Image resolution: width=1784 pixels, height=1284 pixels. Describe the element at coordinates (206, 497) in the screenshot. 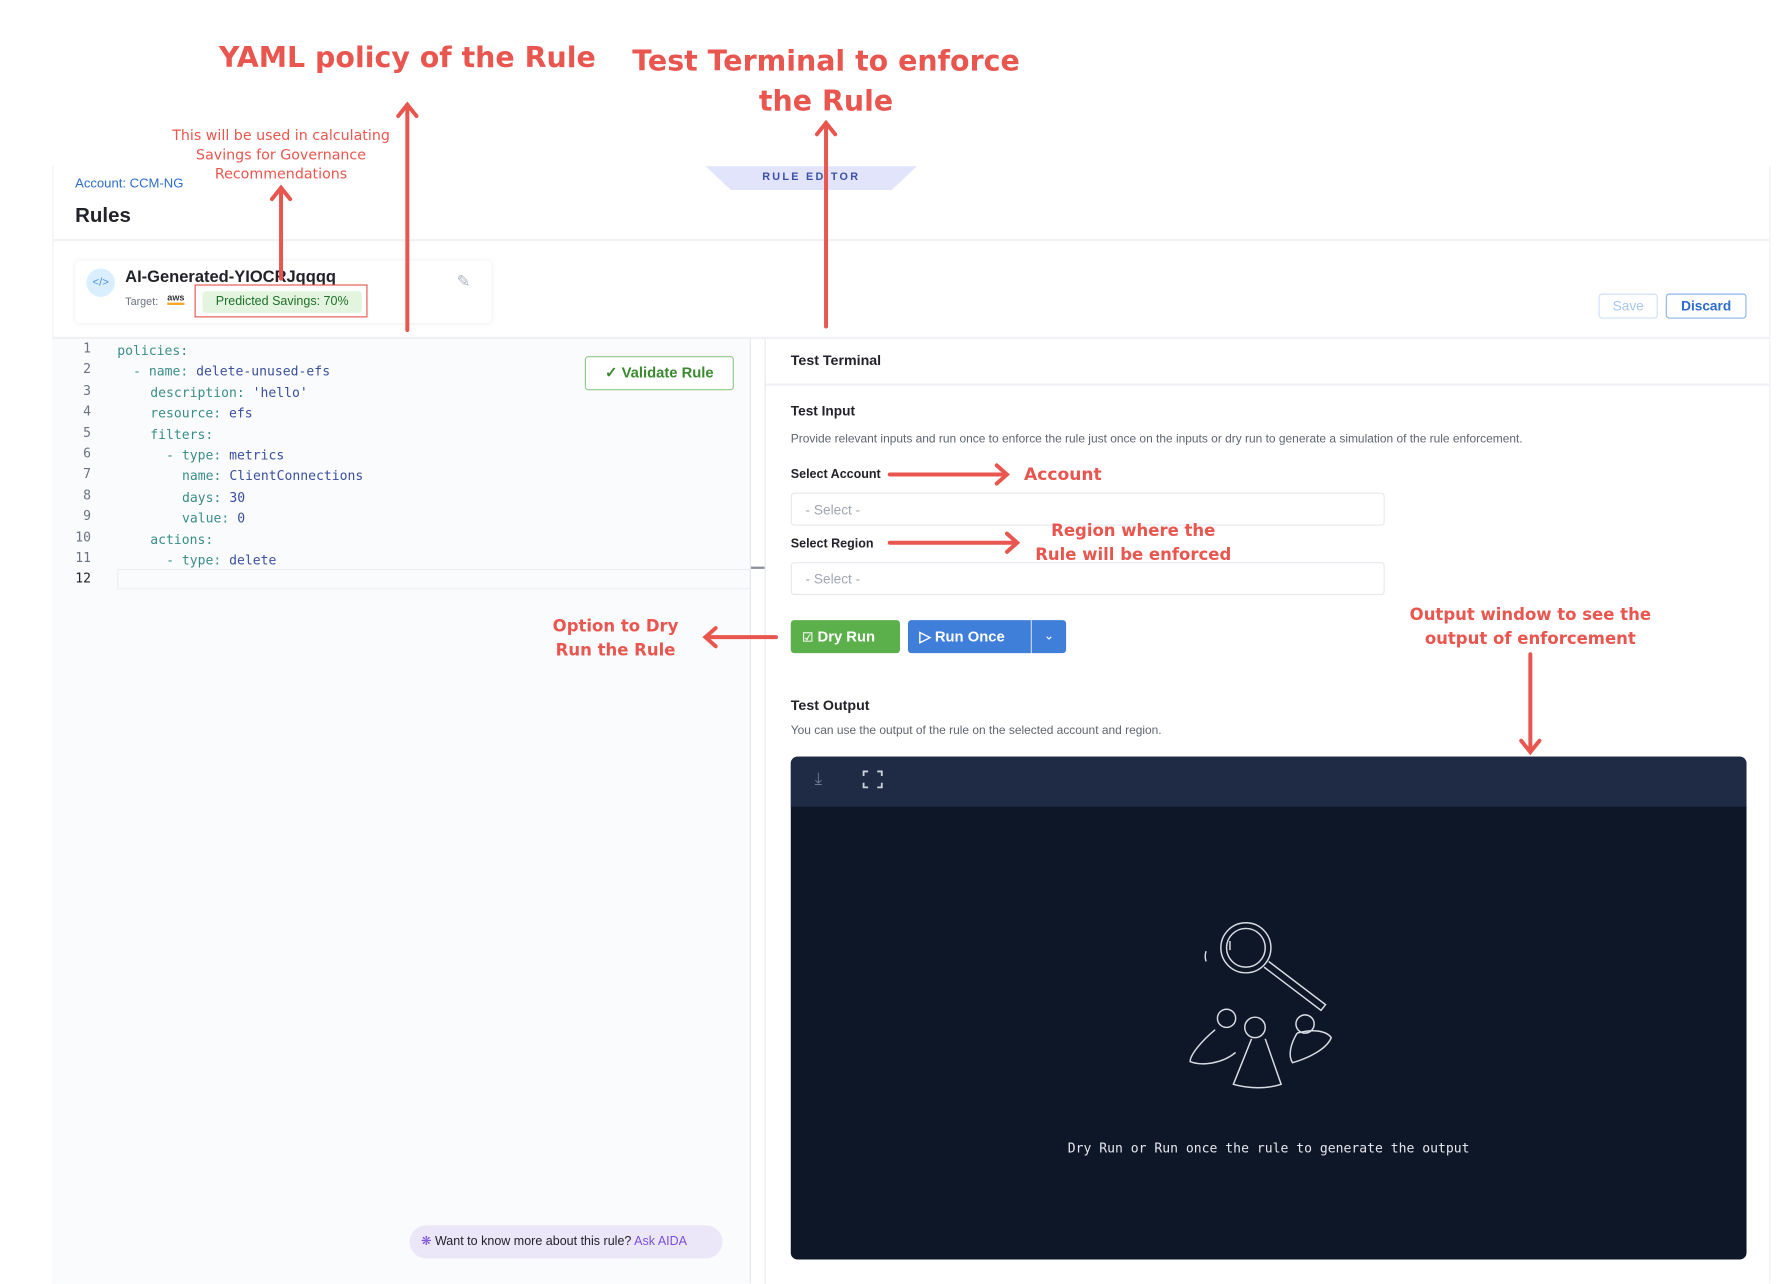

I see `yaml-key: days:` at that location.